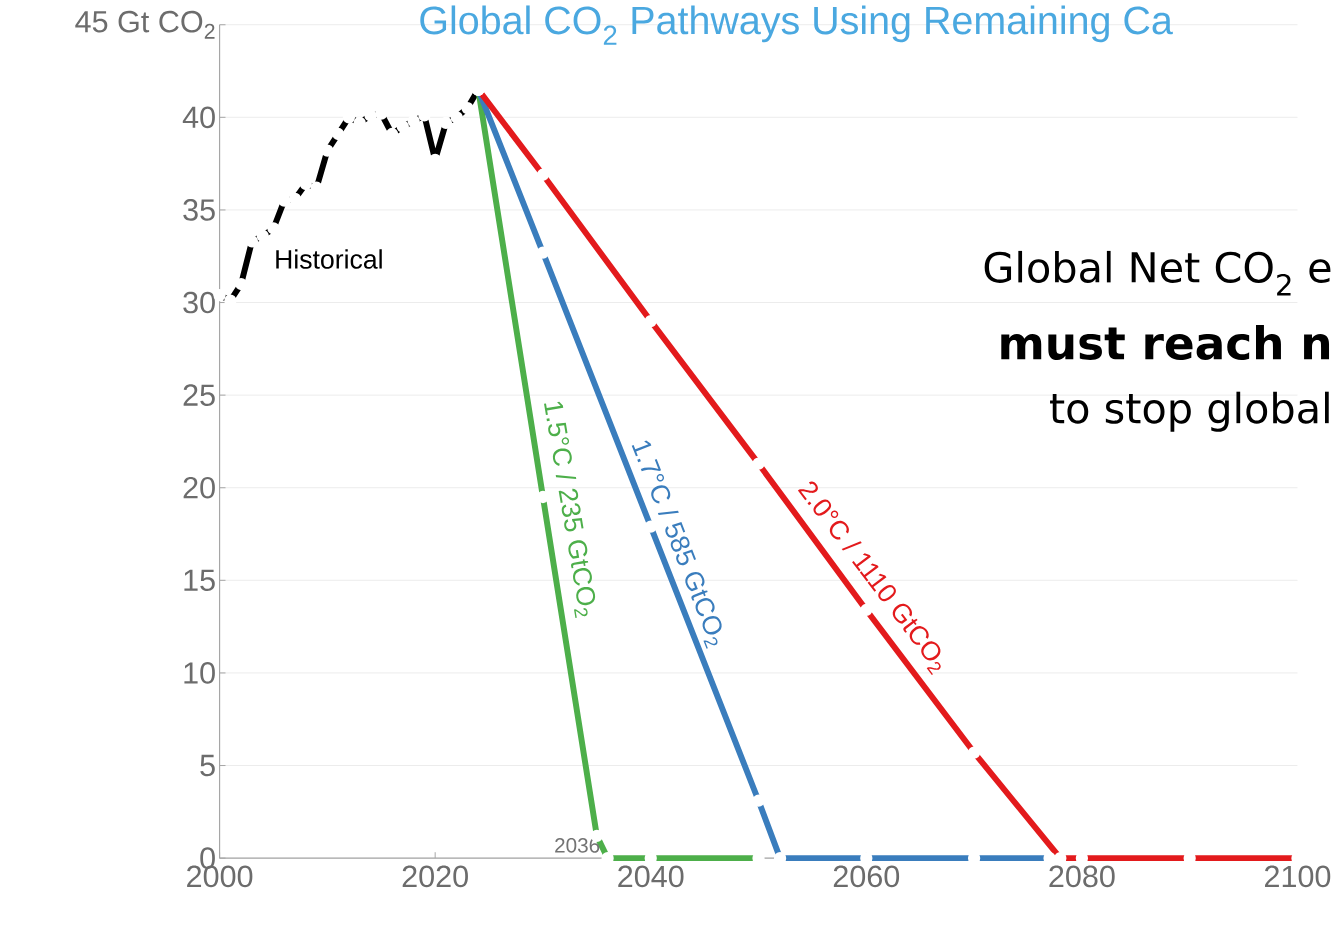 Image resolution: width=1342 pixels, height=926 pixels. What do you see at coordinates (199, 209) in the screenshot?
I see `y-tick-label: 35` at bounding box center [199, 209].